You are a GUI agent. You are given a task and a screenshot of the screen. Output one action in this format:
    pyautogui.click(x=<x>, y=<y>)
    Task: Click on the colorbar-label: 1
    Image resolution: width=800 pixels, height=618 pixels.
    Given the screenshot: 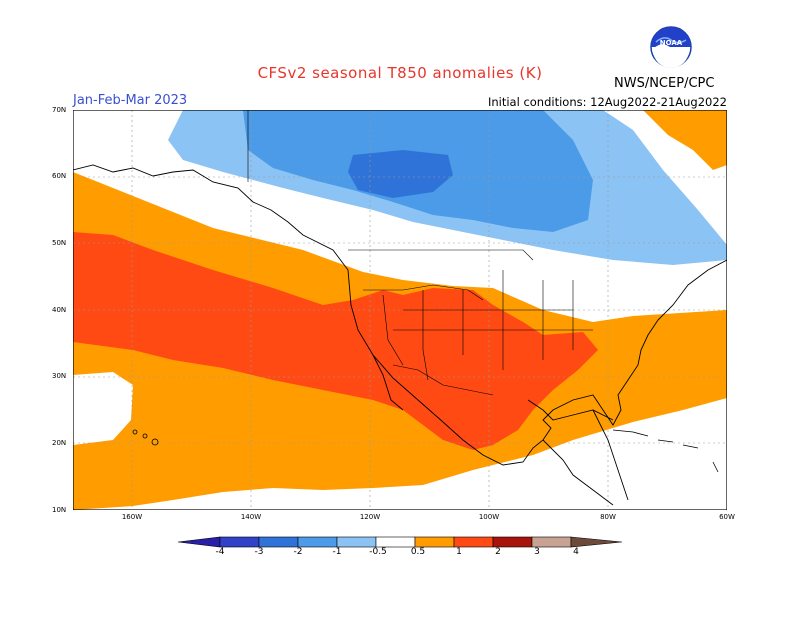 What is the action you would take?
    pyautogui.click(x=459, y=552)
    